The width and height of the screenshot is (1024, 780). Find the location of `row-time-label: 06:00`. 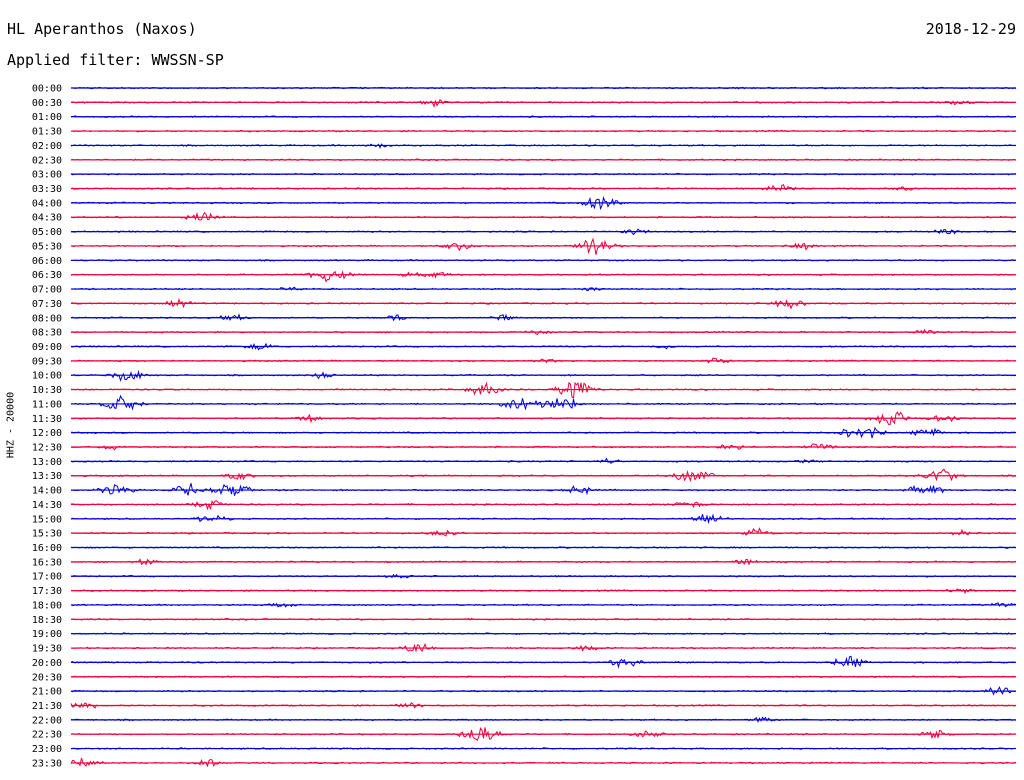

row-time-label: 06:00 is located at coordinates (47, 261).